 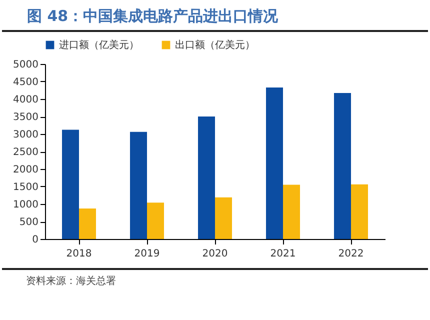 What do you see at coordinates (25, 135) in the screenshot?
I see `y-tick-label: 3000` at bounding box center [25, 135].